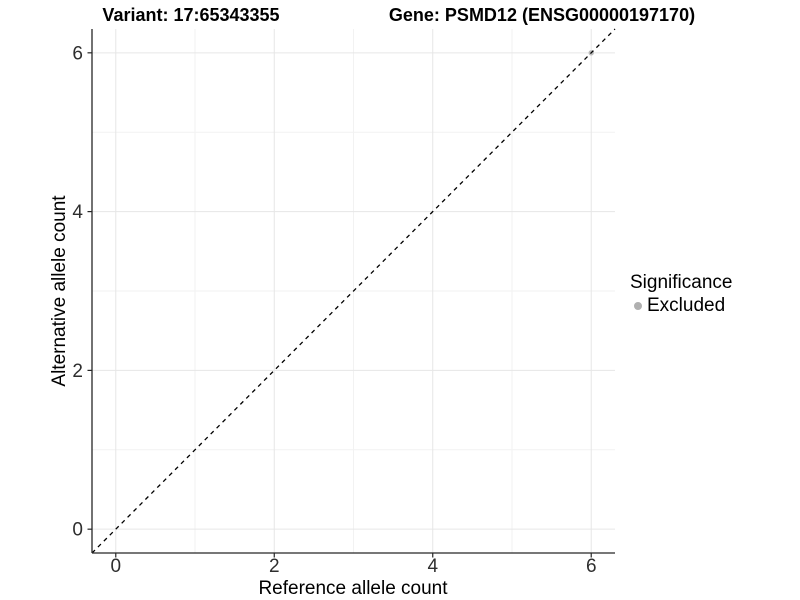  Describe the element at coordinates (353, 566) in the screenshot. I see `x-tick-labels: 0 2 4 6` at that location.